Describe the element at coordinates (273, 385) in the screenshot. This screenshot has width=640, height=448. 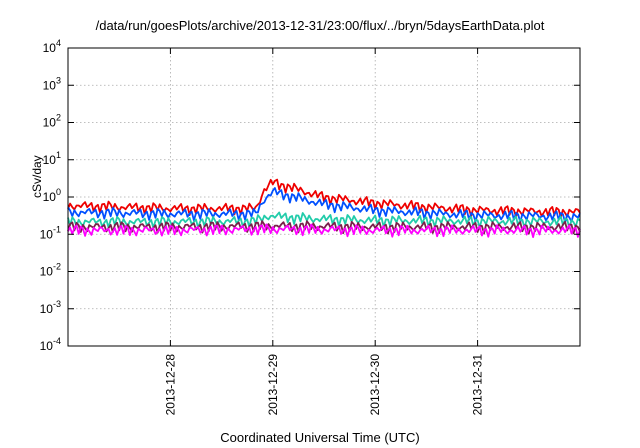
I see `x-tick-label: 2013-12-29` at that location.